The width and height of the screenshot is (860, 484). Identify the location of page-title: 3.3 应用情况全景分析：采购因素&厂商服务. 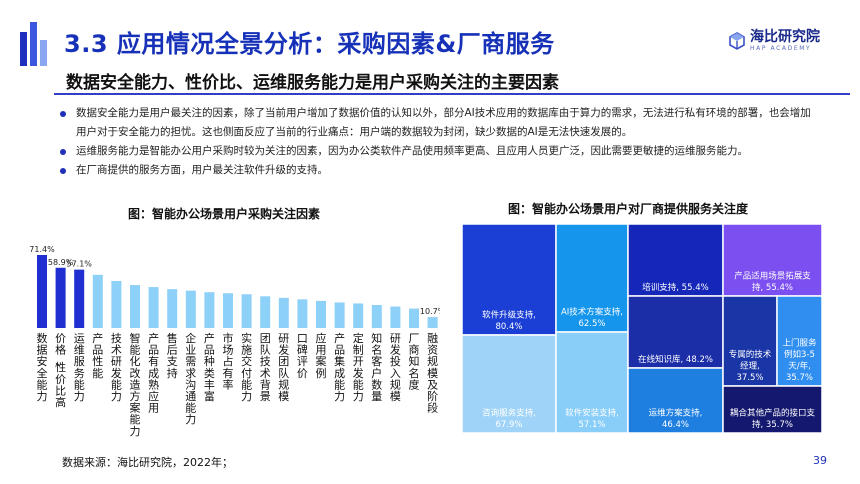
(309, 44).